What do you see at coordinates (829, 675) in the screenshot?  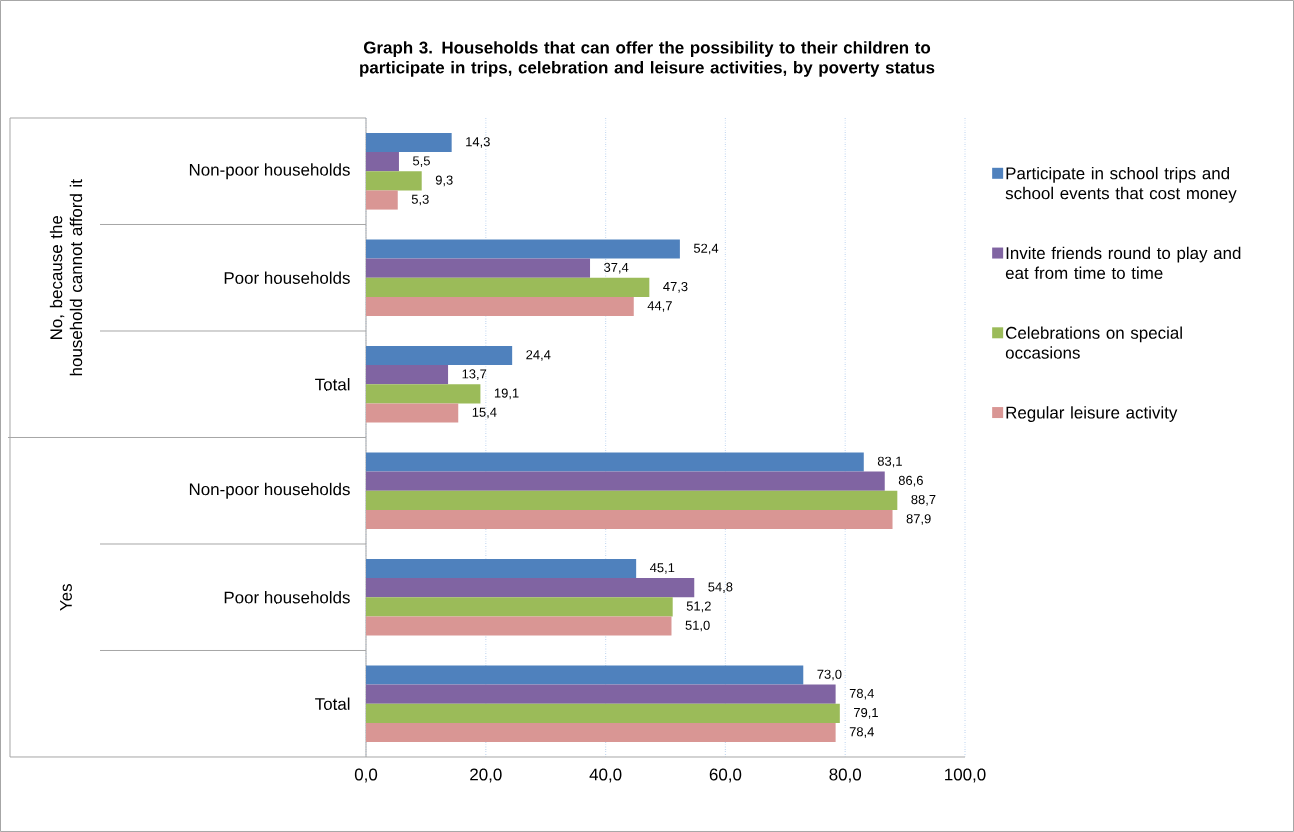 I see `data-label: 73,0` at bounding box center [829, 675].